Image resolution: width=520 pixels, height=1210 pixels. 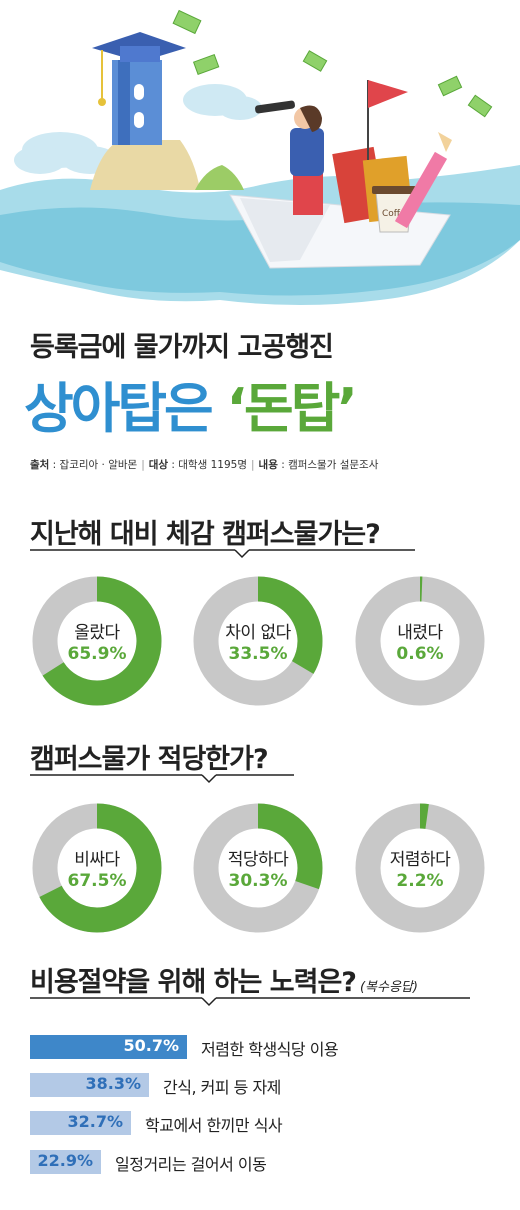 I want to click on target-value: : 대학생 1195명, so click(x=207, y=465).